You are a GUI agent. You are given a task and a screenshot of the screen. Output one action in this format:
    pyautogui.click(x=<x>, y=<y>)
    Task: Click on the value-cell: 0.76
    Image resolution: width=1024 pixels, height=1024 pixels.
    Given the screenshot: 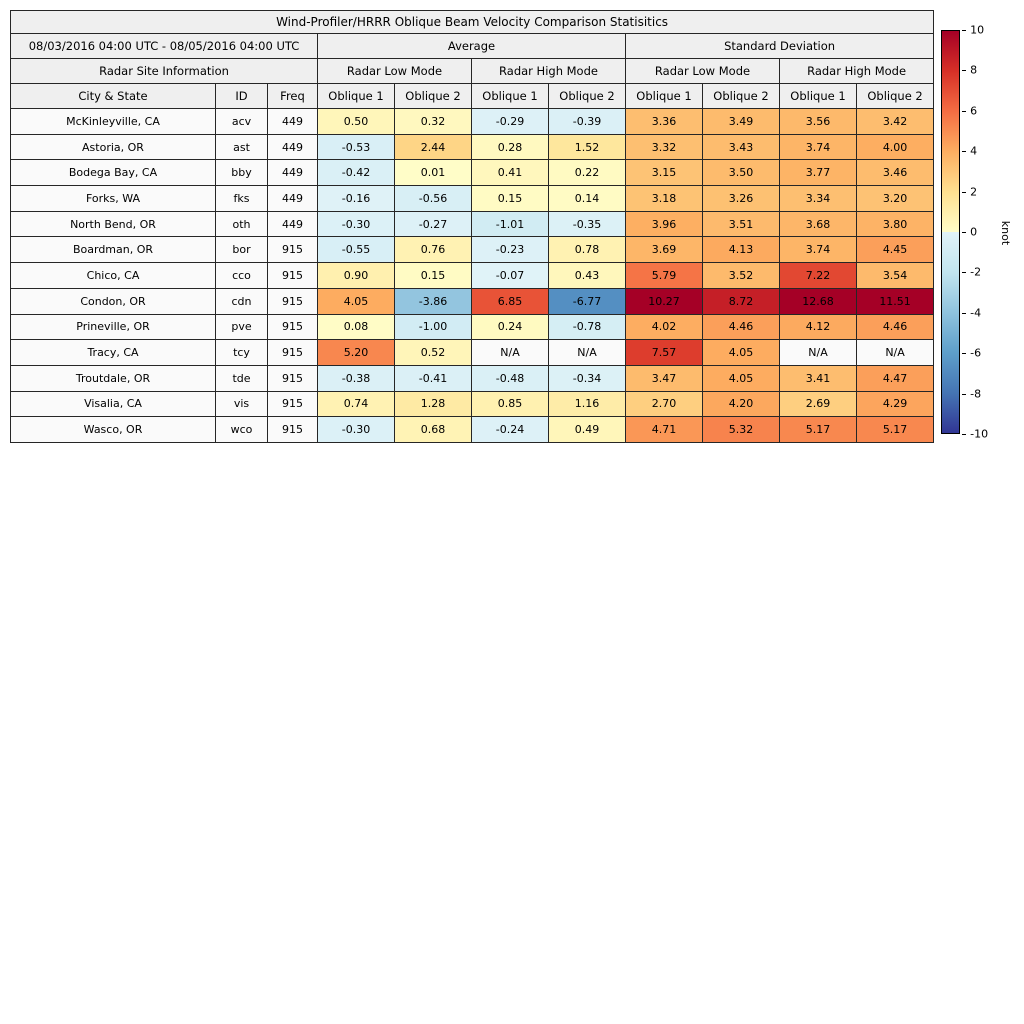 What is the action you would take?
    pyautogui.click(x=433, y=250)
    